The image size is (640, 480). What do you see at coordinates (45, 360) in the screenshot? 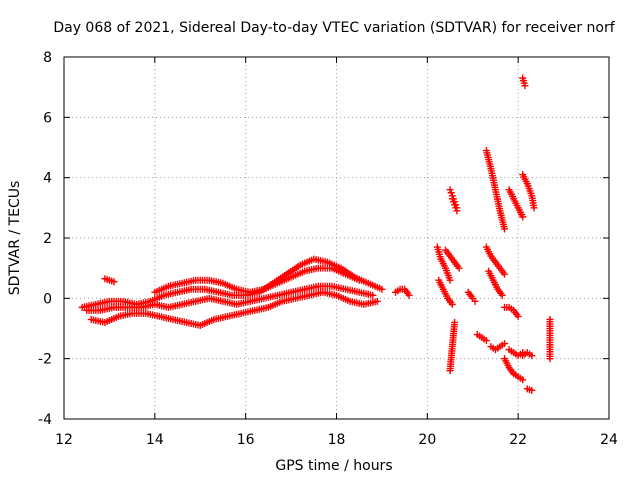
I see `y-tick-label: -2` at bounding box center [45, 360].